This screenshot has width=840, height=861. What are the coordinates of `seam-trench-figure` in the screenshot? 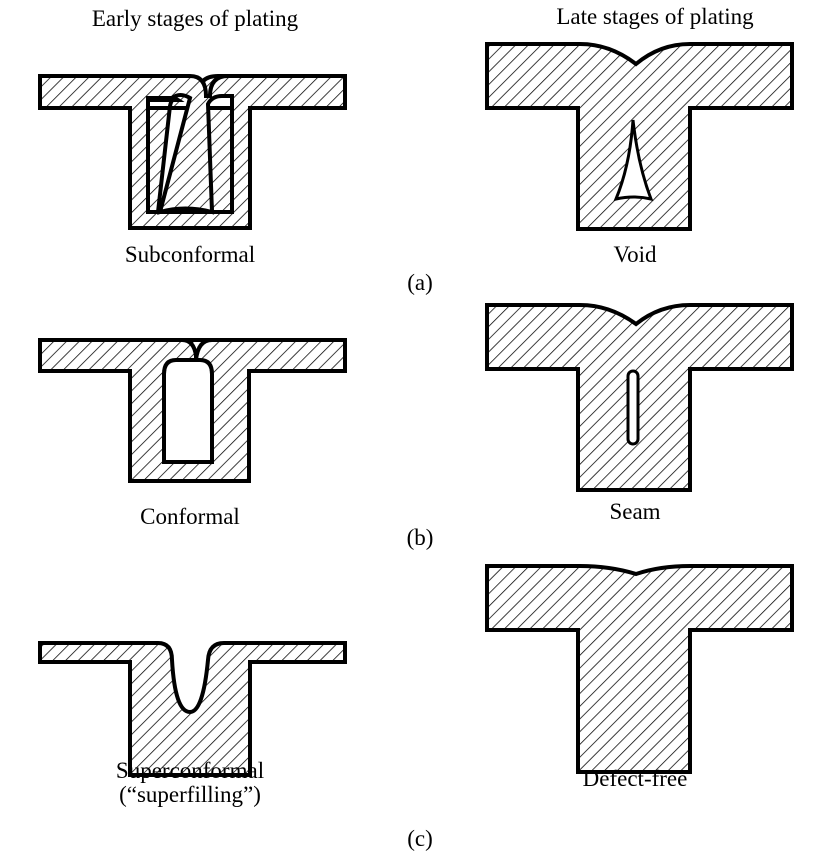 It's located at (639, 397).